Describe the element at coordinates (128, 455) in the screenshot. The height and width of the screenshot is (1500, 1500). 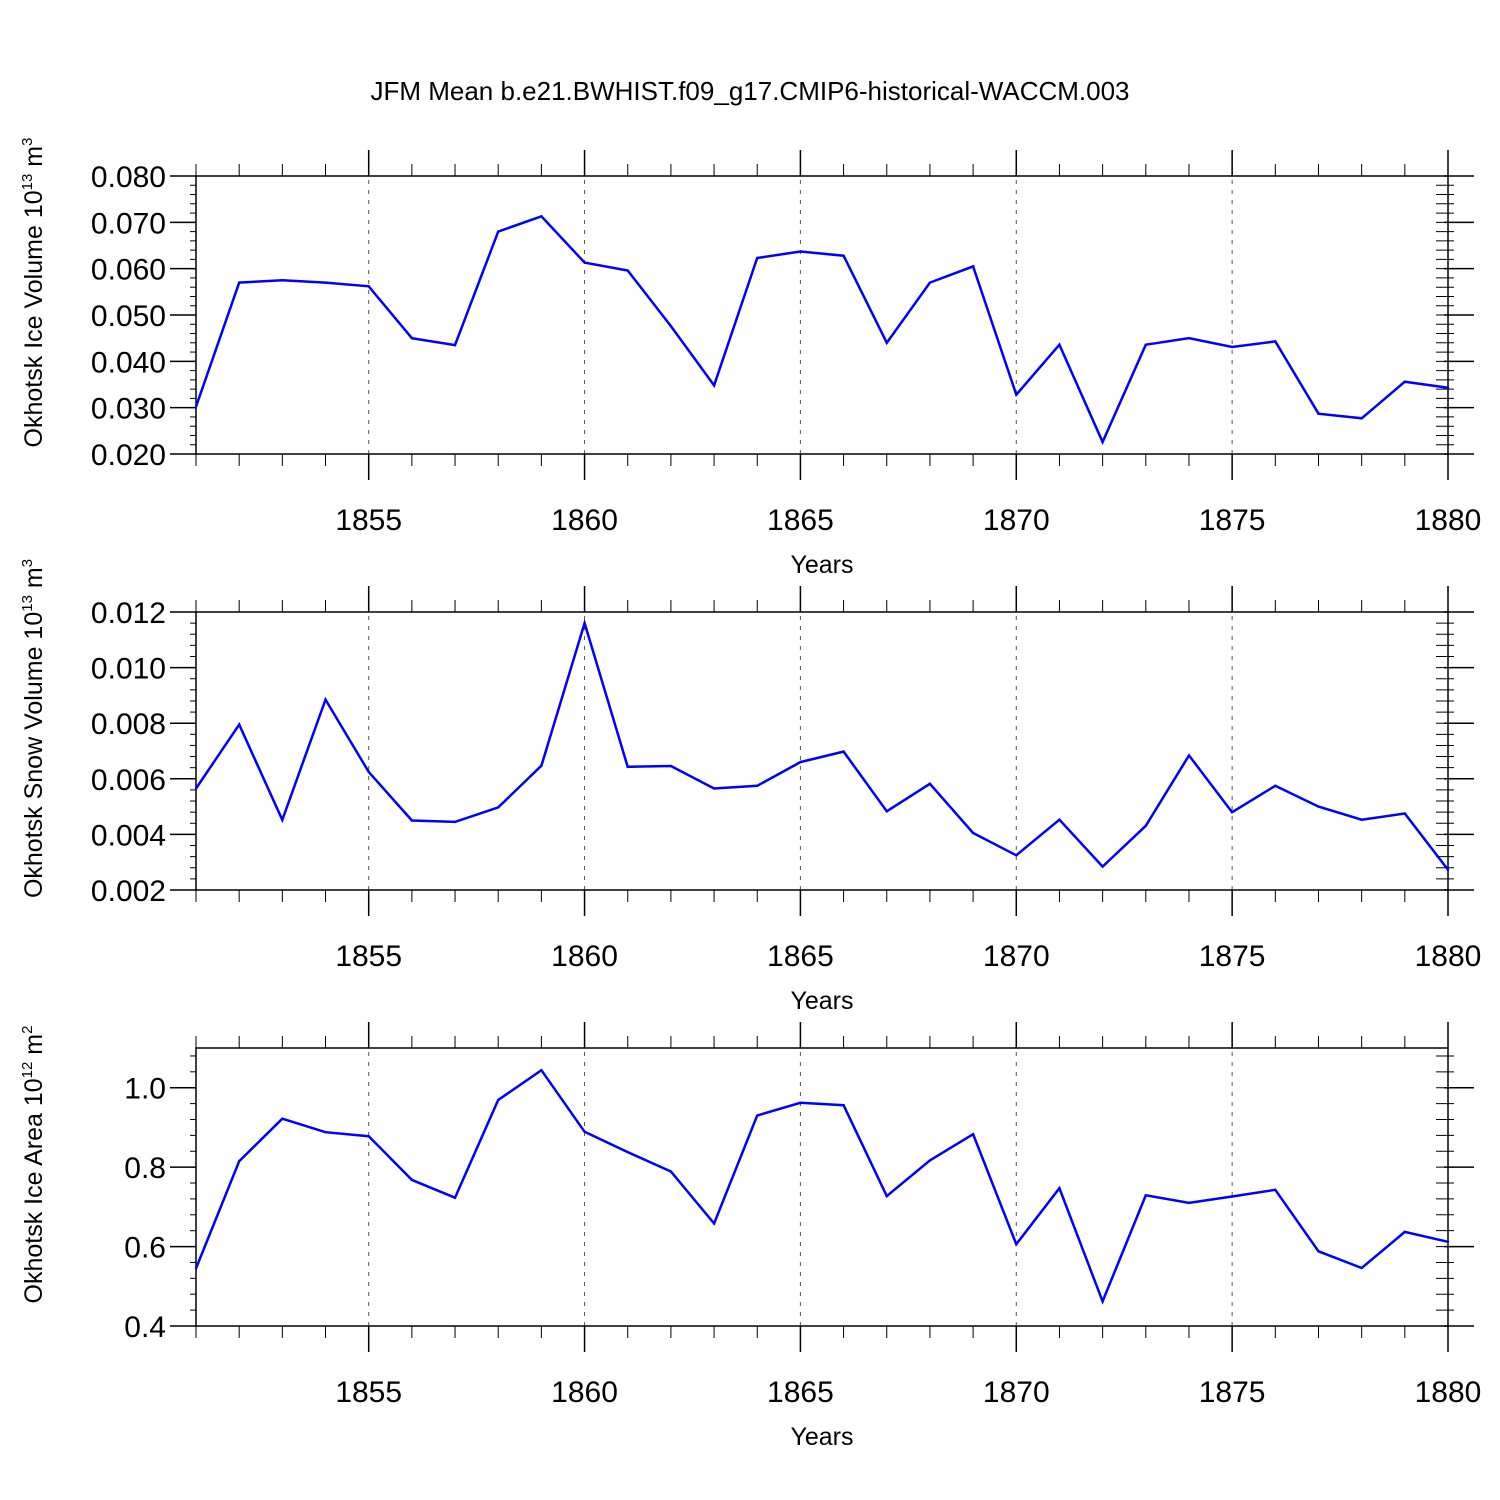
I see `y-tick-label: 0.020` at that location.